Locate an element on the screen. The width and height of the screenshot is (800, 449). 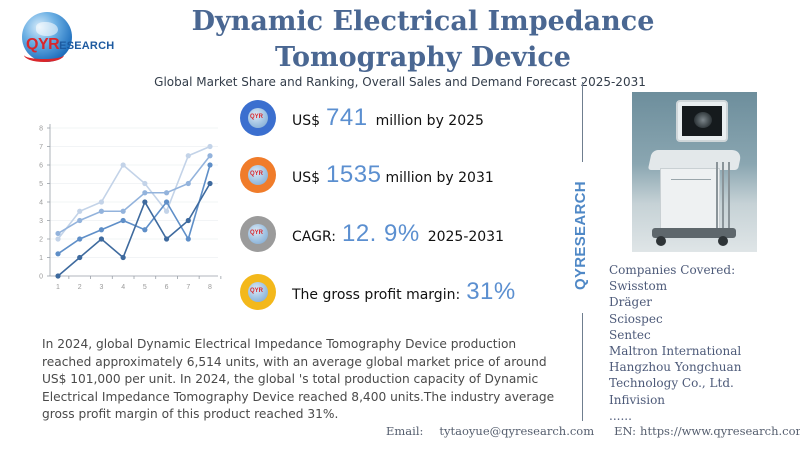
y-tick-label: 5 is located at coordinates (41, 184).